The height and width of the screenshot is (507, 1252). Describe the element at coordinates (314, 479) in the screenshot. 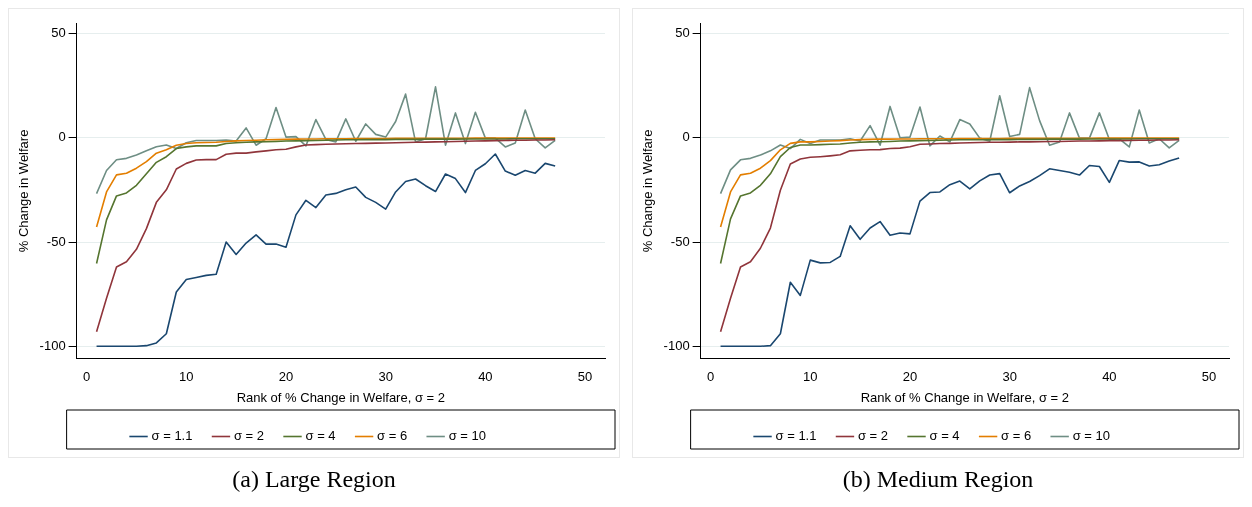

I see `text: (a) Large Region` at that location.